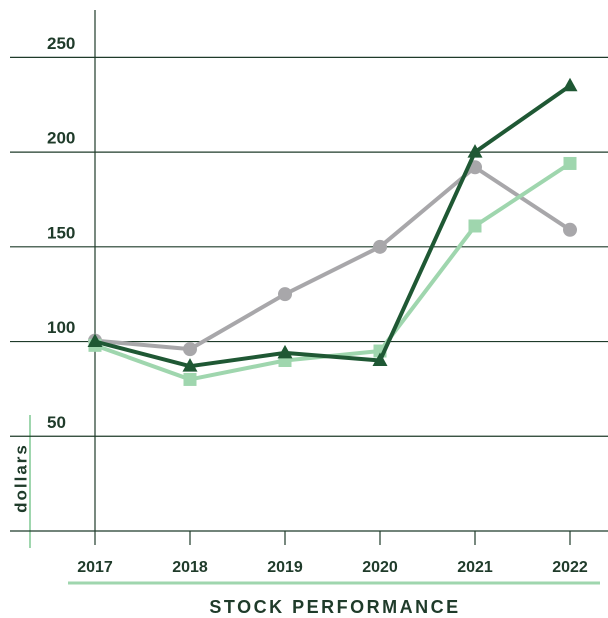 This screenshot has width=608, height=618. What do you see at coordinates (285, 567) in the screenshot?
I see `x-tick-label: 2019` at bounding box center [285, 567].